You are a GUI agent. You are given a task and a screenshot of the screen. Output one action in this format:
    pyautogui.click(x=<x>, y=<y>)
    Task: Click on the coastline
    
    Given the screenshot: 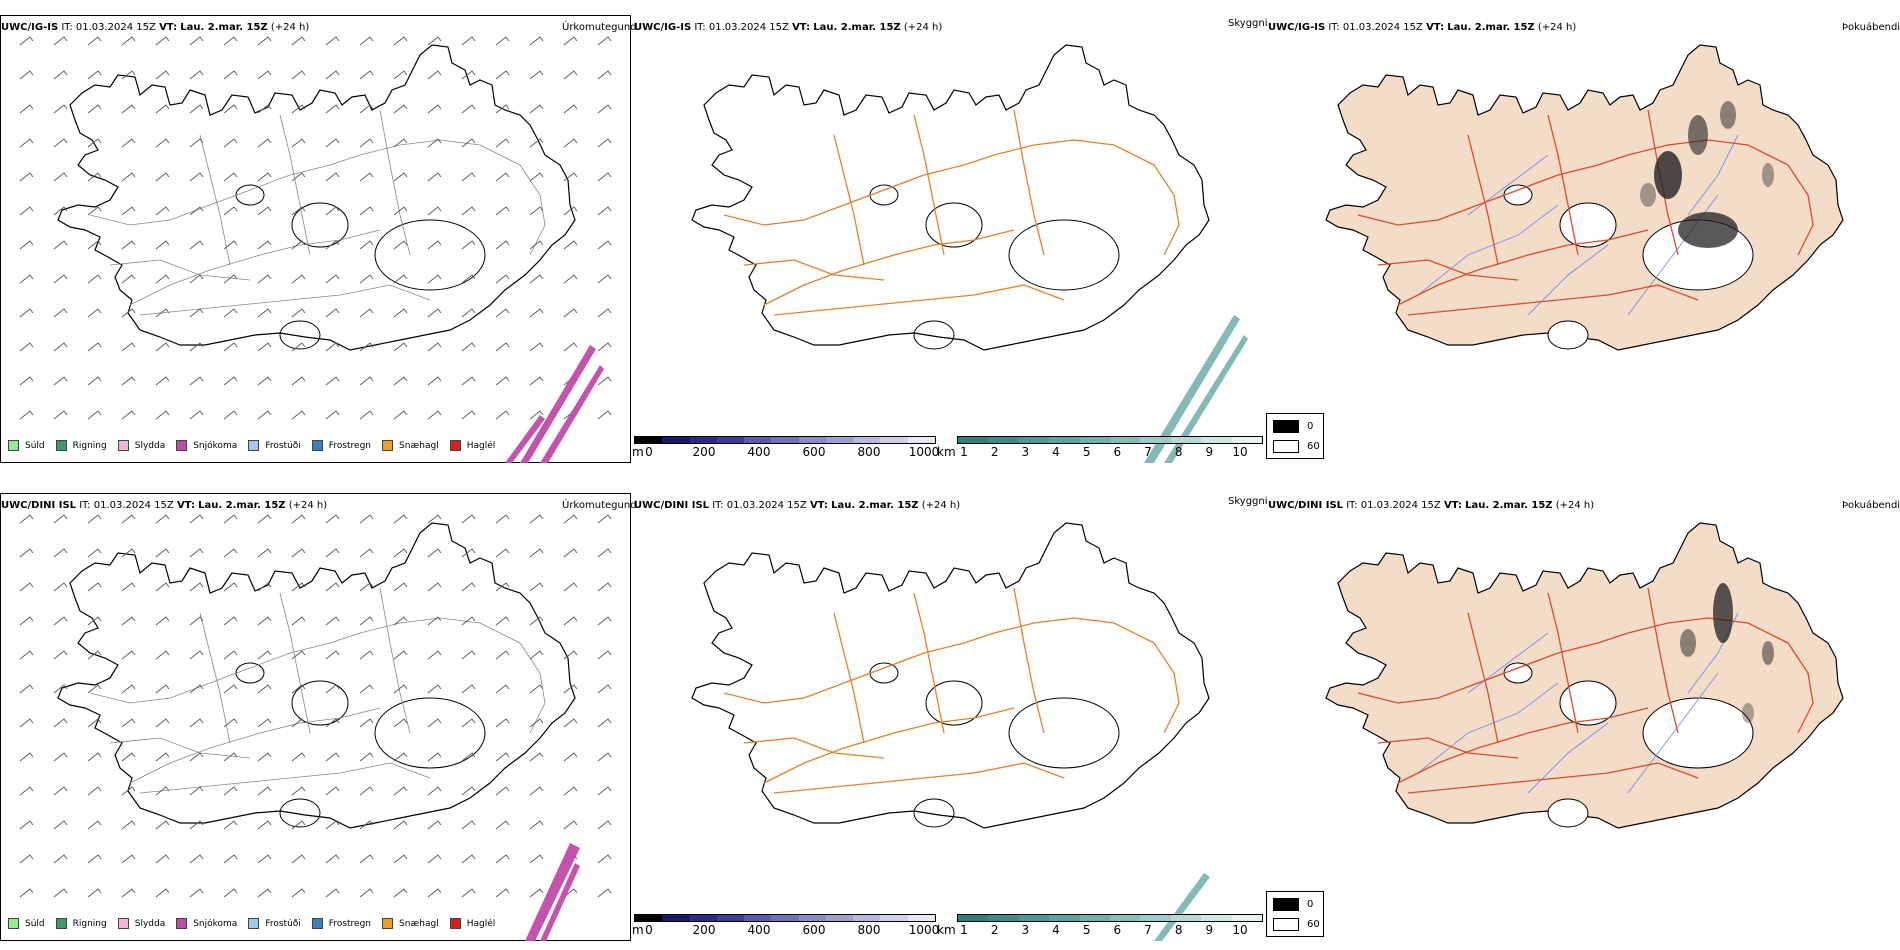 What is the action you would take?
    pyautogui.click(x=316, y=675)
    